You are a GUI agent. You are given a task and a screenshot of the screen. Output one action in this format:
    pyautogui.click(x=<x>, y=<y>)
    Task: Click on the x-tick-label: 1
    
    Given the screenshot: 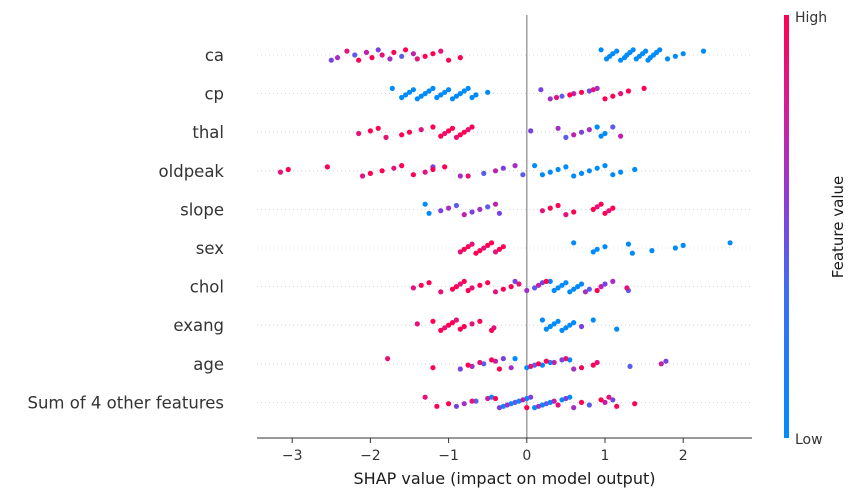 What is the action you would take?
    pyautogui.click(x=605, y=456)
    